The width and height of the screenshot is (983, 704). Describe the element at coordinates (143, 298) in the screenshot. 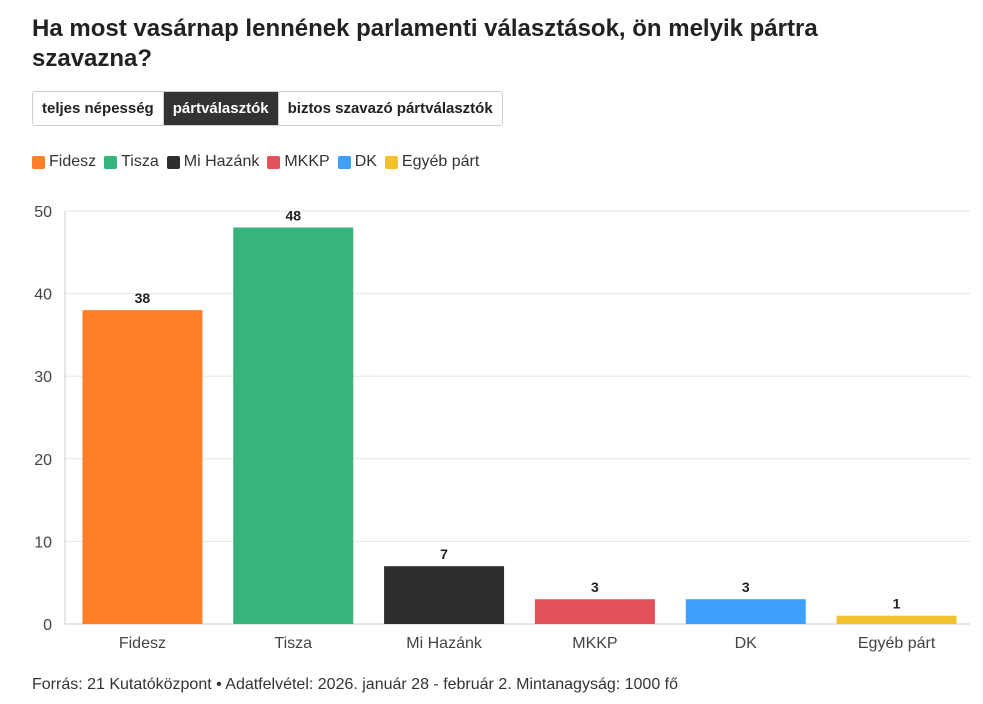

I see `data-label: 38` at that location.